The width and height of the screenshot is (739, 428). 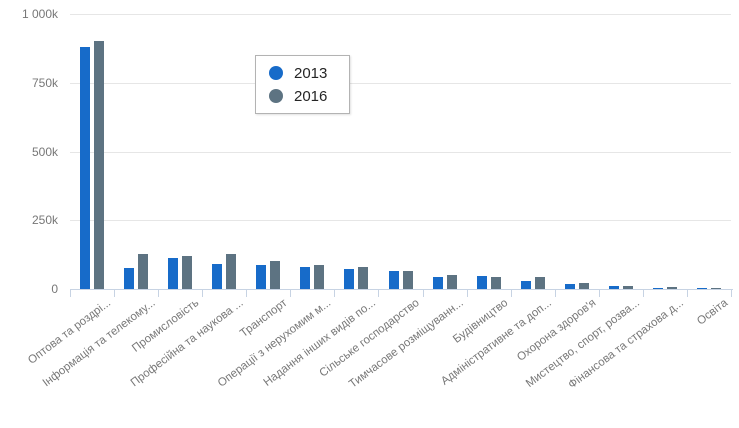 I want to click on y-tick-label: 250k, so click(x=44, y=220).